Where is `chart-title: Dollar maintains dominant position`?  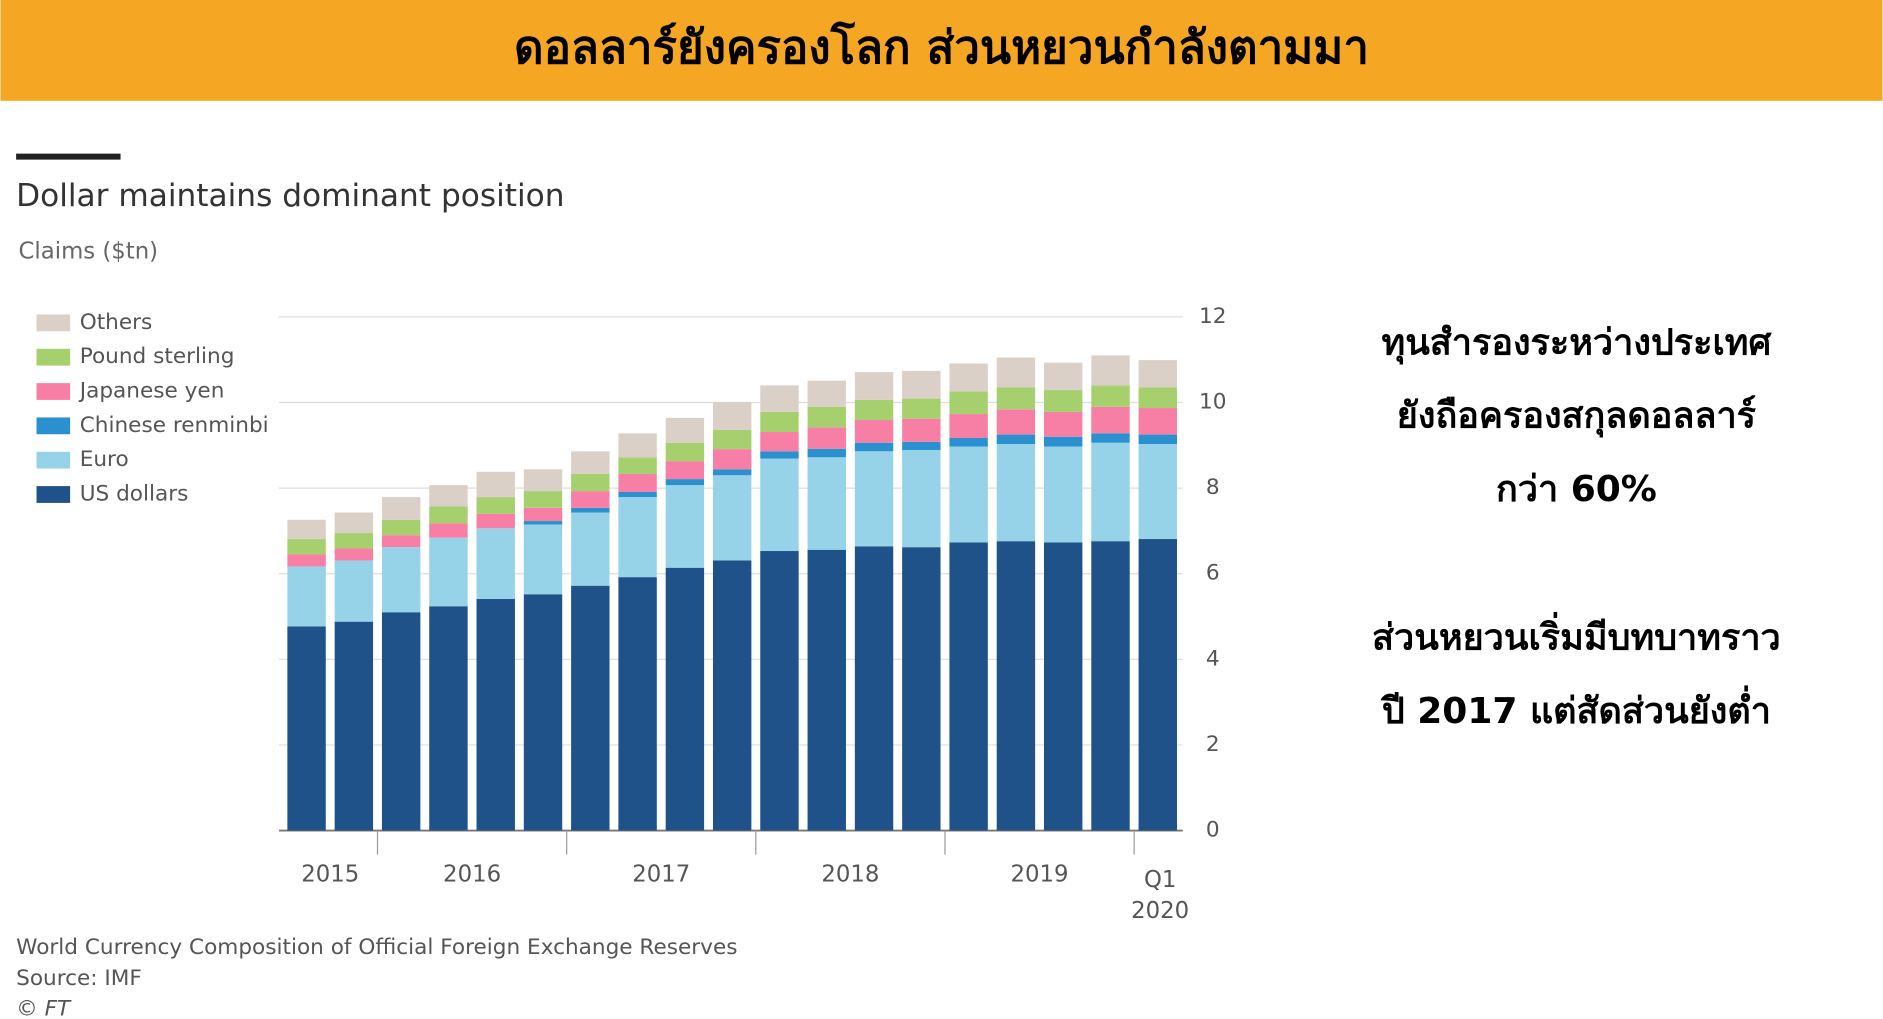
chart-title: Dollar maintains dominant position is located at coordinates (290, 196).